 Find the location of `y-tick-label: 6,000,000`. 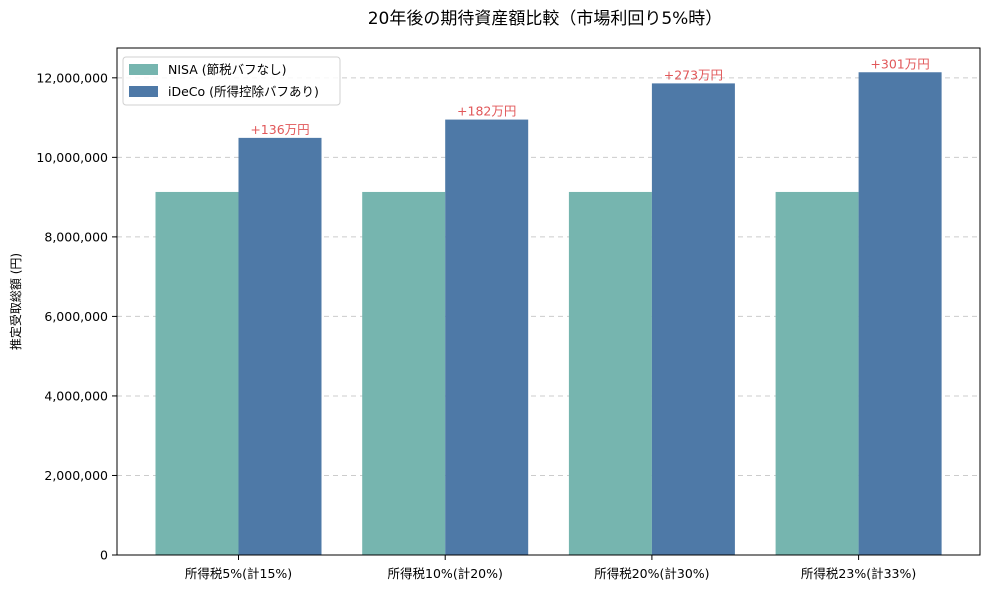

y-tick-label: 6,000,000 is located at coordinates (76, 316).